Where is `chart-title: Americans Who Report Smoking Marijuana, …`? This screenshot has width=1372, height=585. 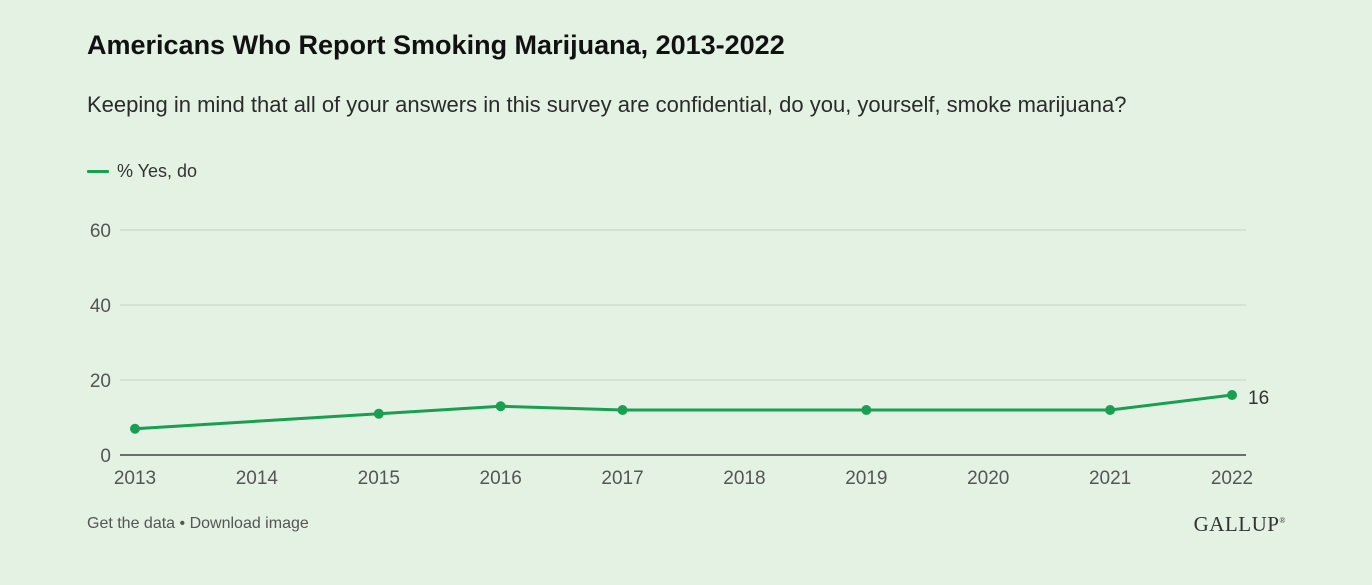 chart-title: Americans Who Report Smoking Marijuana, … is located at coordinates (436, 45).